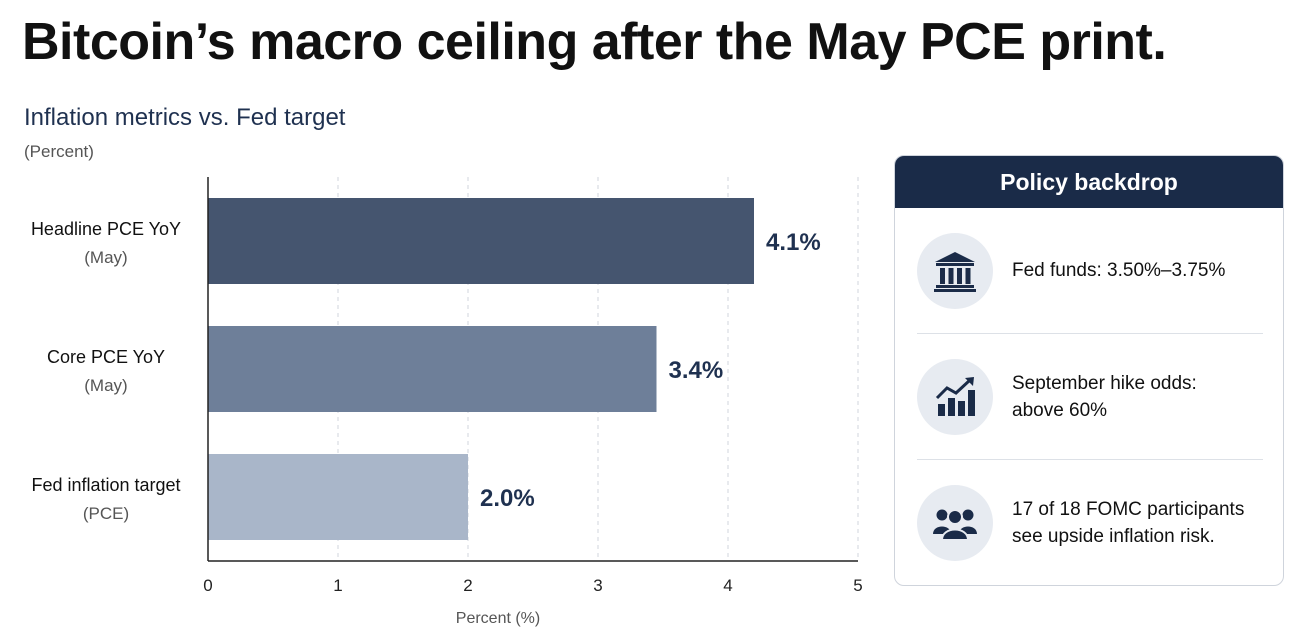 The image size is (1299, 636). Describe the element at coordinates (597, 585) in the screenshot. I see `x-tick-label: 3` at that location.